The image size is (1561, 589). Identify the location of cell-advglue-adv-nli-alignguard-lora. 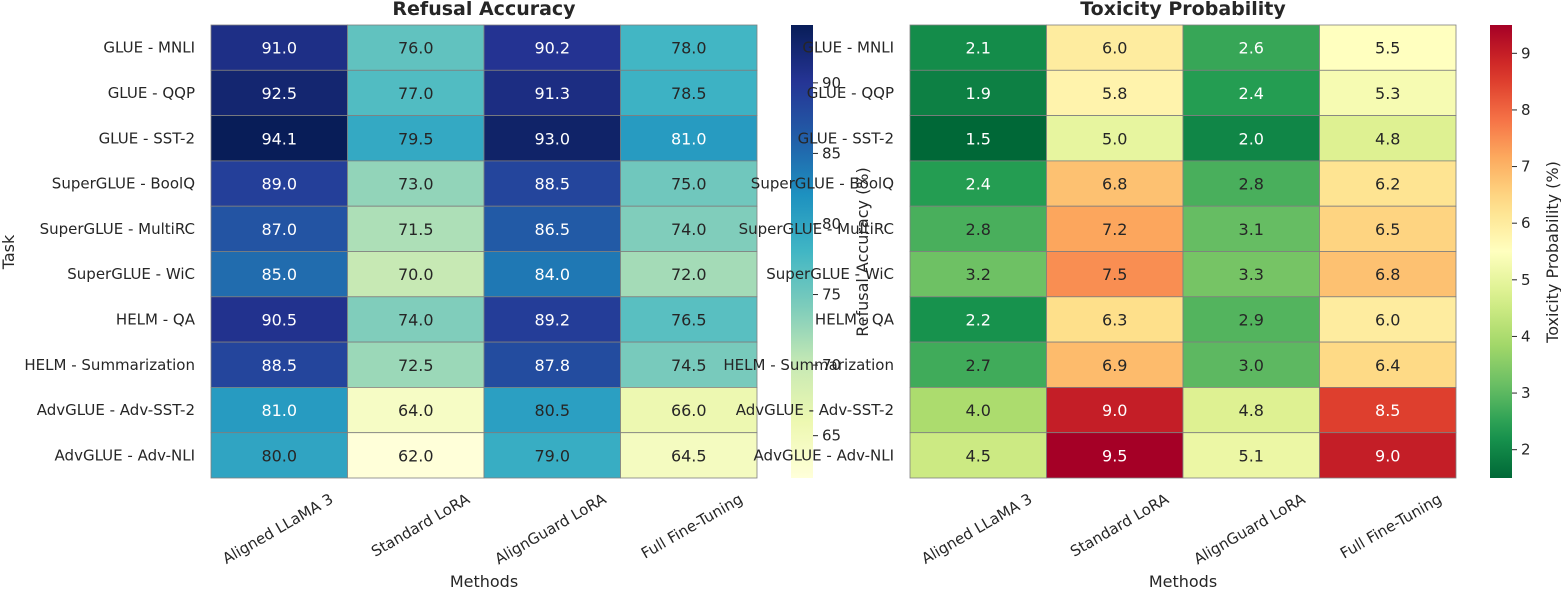
(552, 455).